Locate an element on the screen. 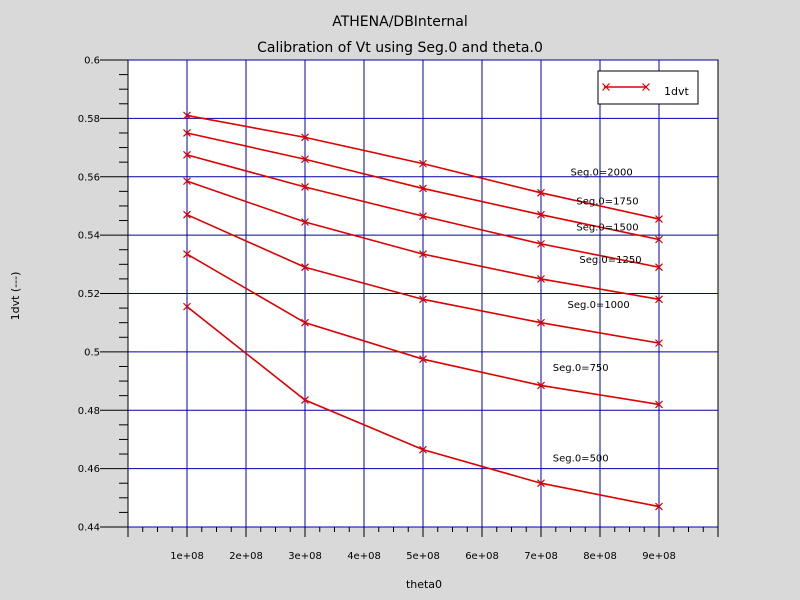 The image size is (800, 600). legend: 1dvt is located at coordinates (648, 87).